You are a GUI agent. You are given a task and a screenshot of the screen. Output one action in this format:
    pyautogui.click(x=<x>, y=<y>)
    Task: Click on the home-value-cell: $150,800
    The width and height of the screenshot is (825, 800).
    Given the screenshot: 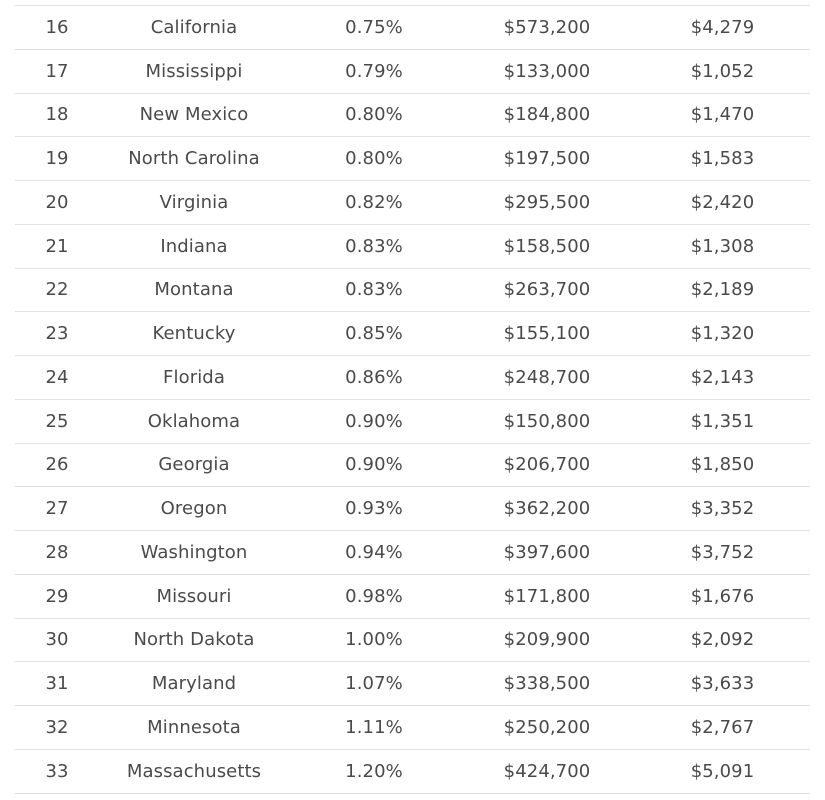 What is the action you would take?
    pyautogui.click(x=547, y=421)
    